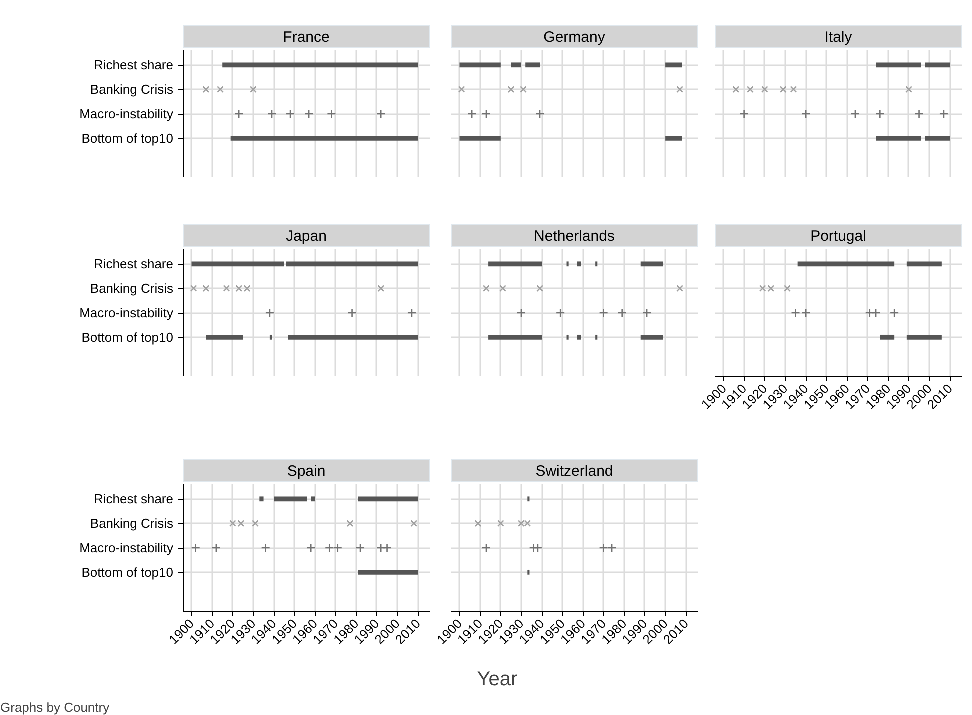 The image size is (972, 715). Describe the element at coordinates (306, 237) in the screenshot. I see `chart-title: Japan` at that location.